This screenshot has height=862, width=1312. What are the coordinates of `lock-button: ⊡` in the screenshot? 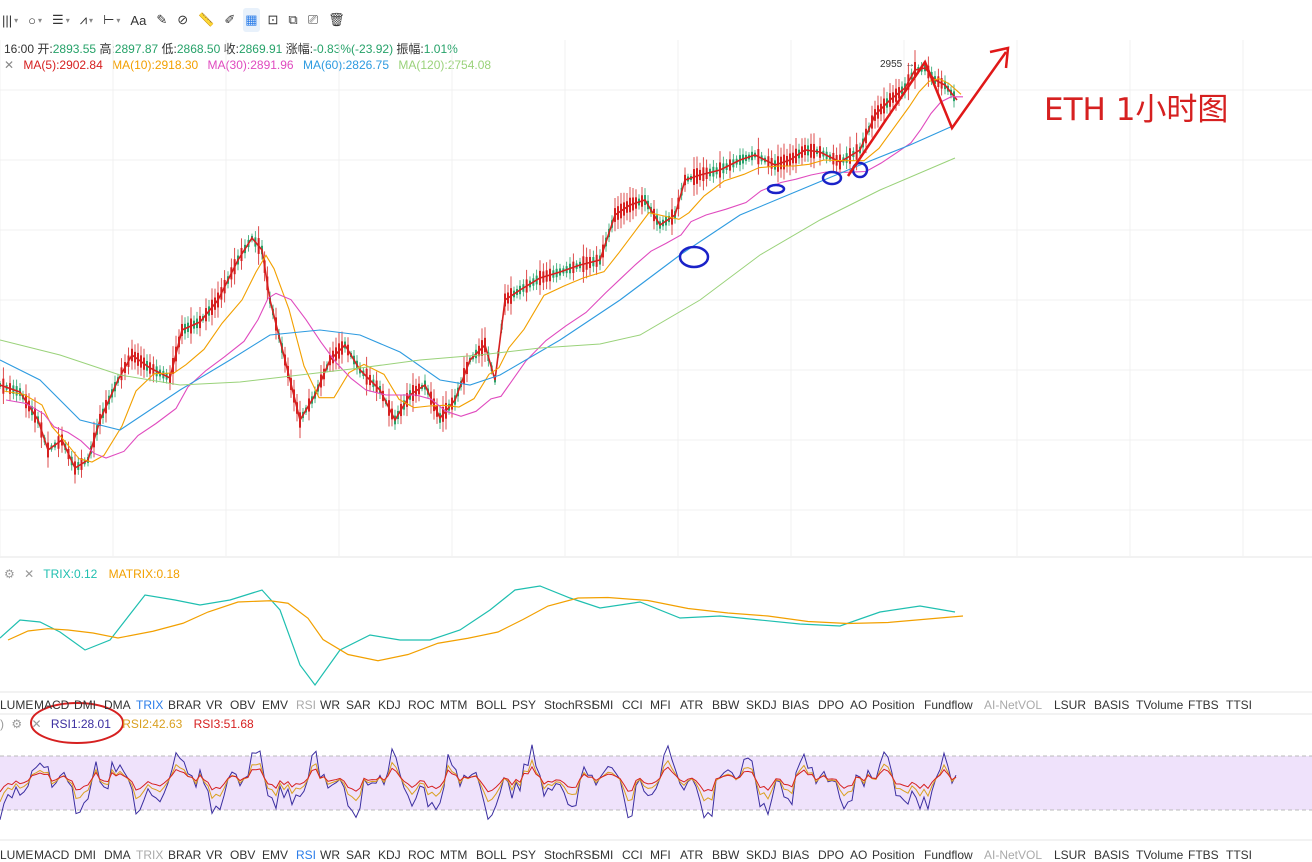 It's located at (273, 20).